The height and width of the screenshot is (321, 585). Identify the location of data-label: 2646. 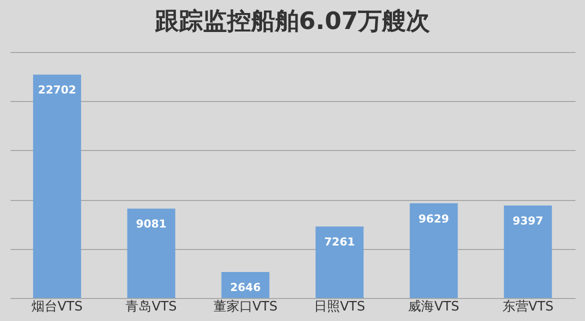
(246, 287).